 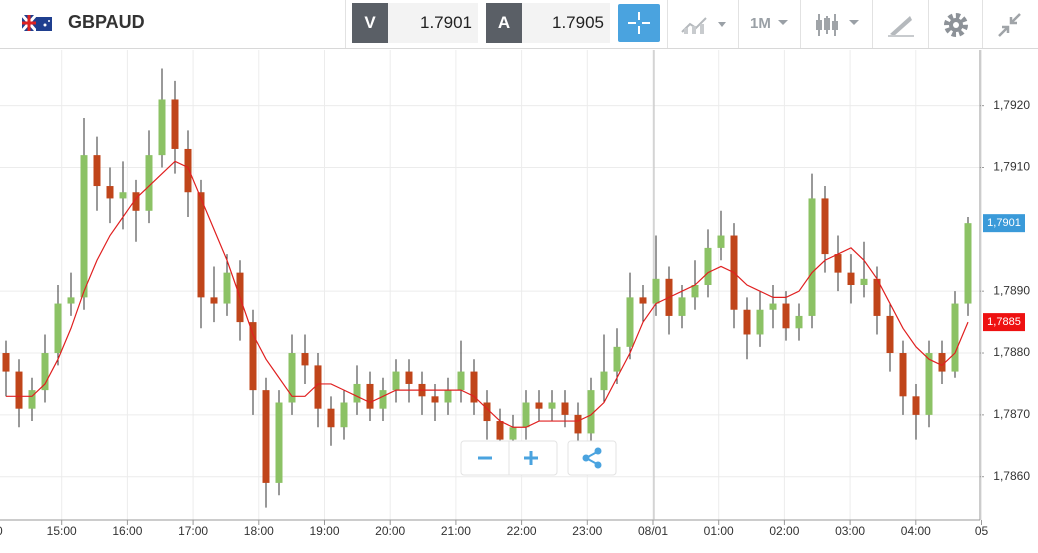 I want to click on price-marker-label: 1,7901, so click(x=1004, y=223).